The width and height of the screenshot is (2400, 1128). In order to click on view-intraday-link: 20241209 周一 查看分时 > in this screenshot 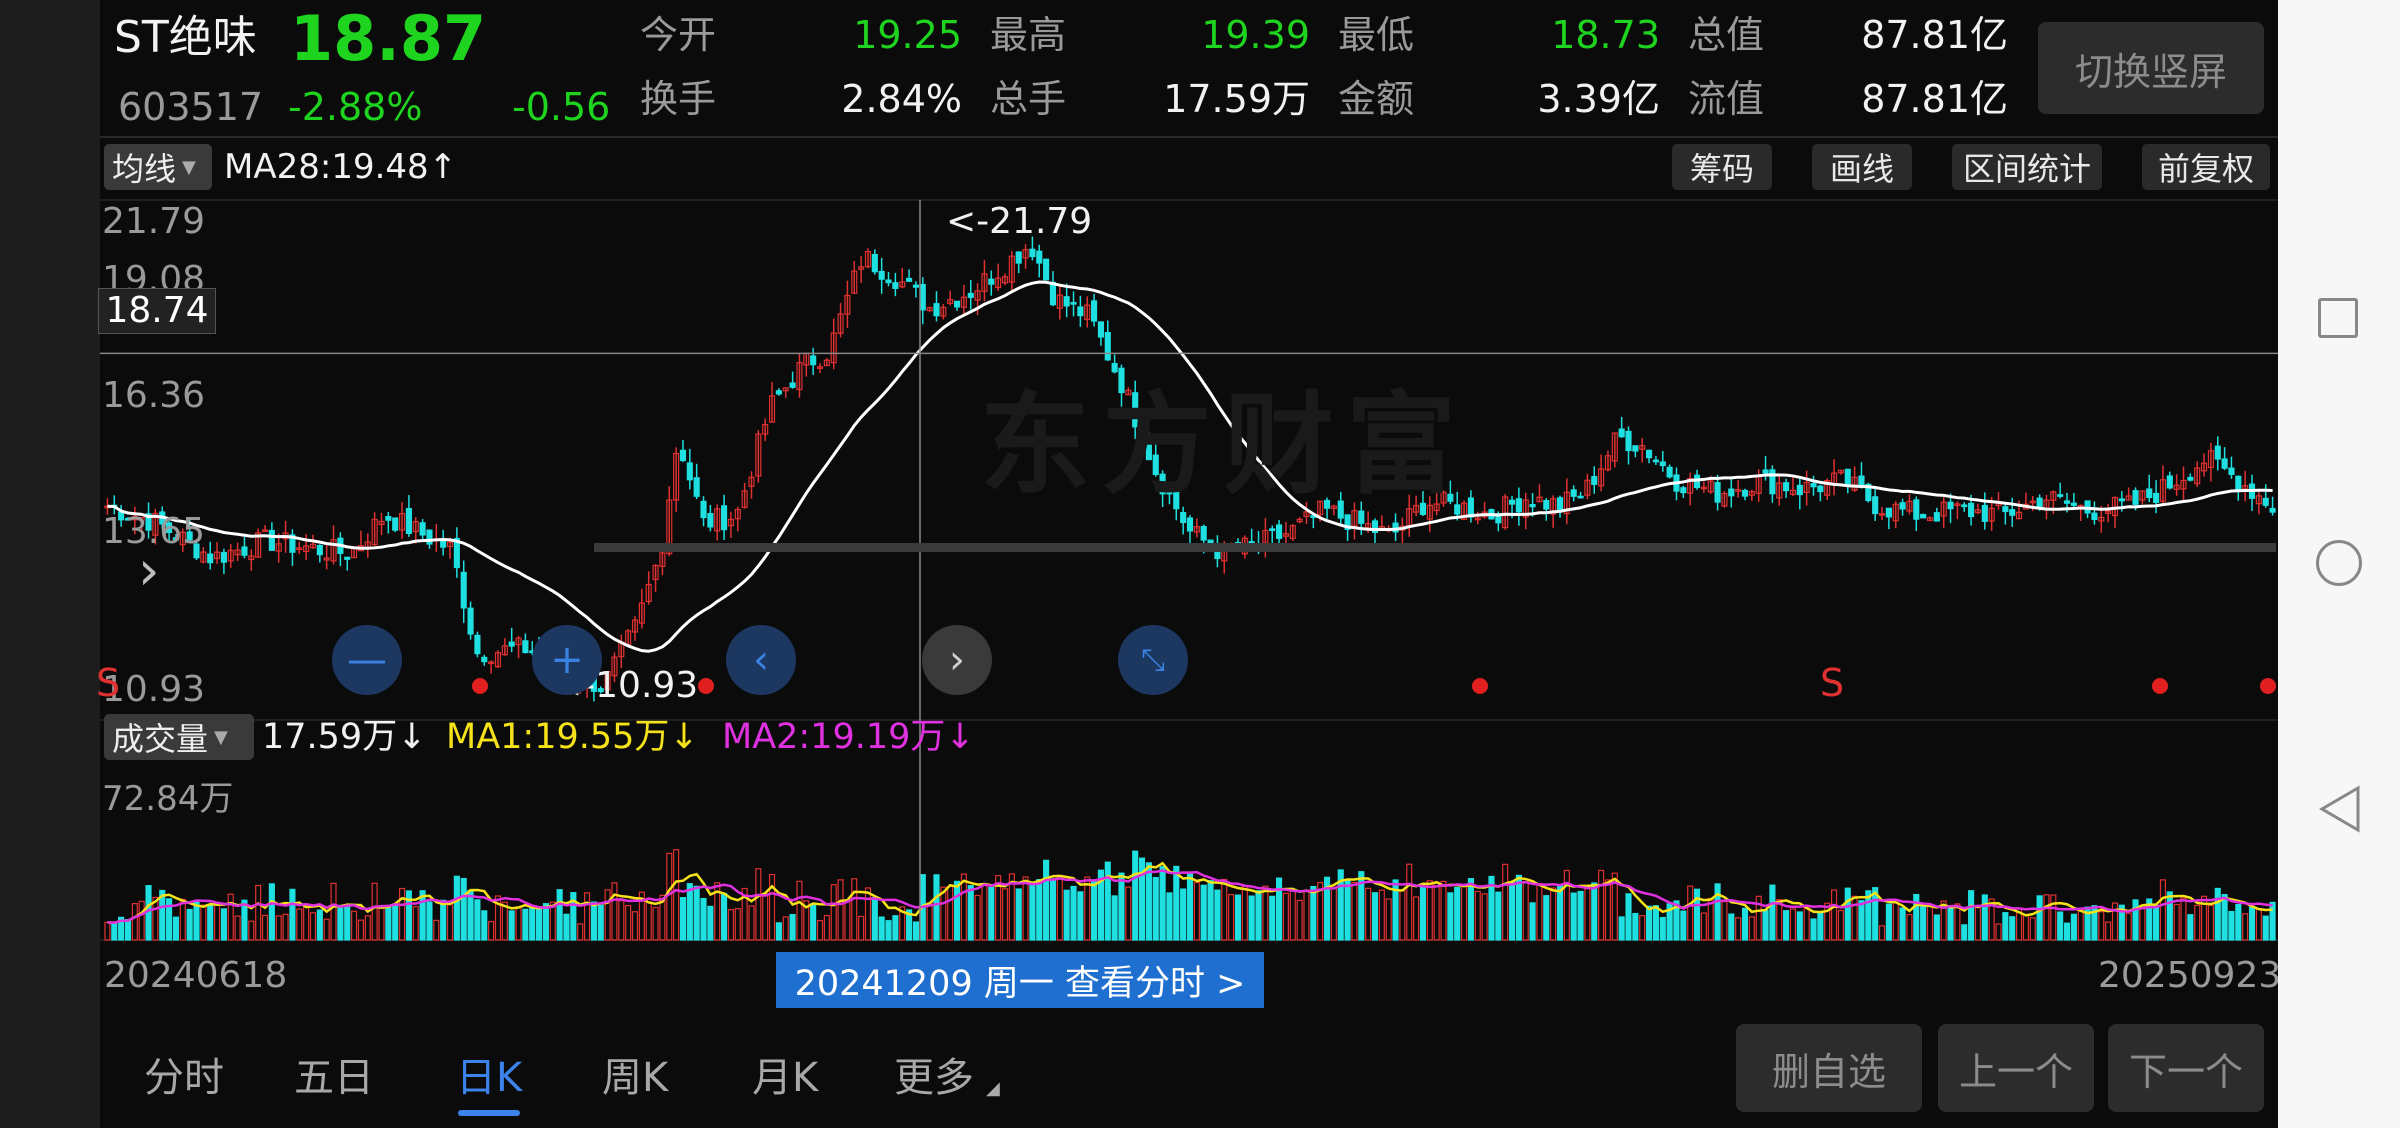, I will do `click(1020, 980)`.